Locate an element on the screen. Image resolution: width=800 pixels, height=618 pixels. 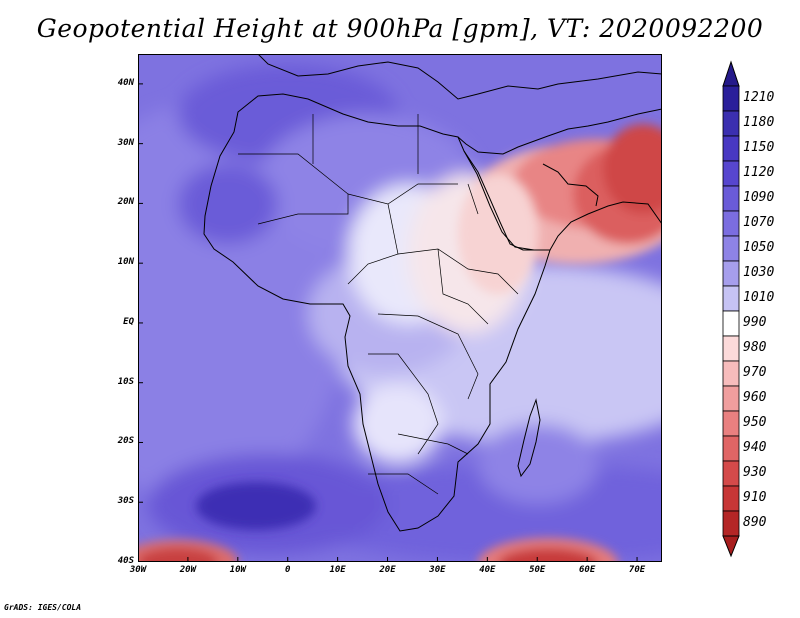
lon-label: 30E is located at coordinates (437, 570).